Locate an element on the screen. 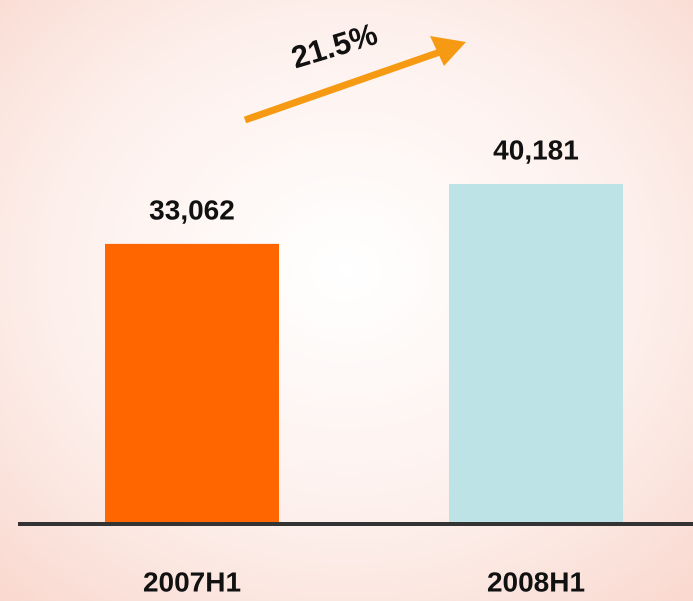 This screenshot has height=601, width=693. x-tick-label: 2007H1 is located at coordinates (192, 581).